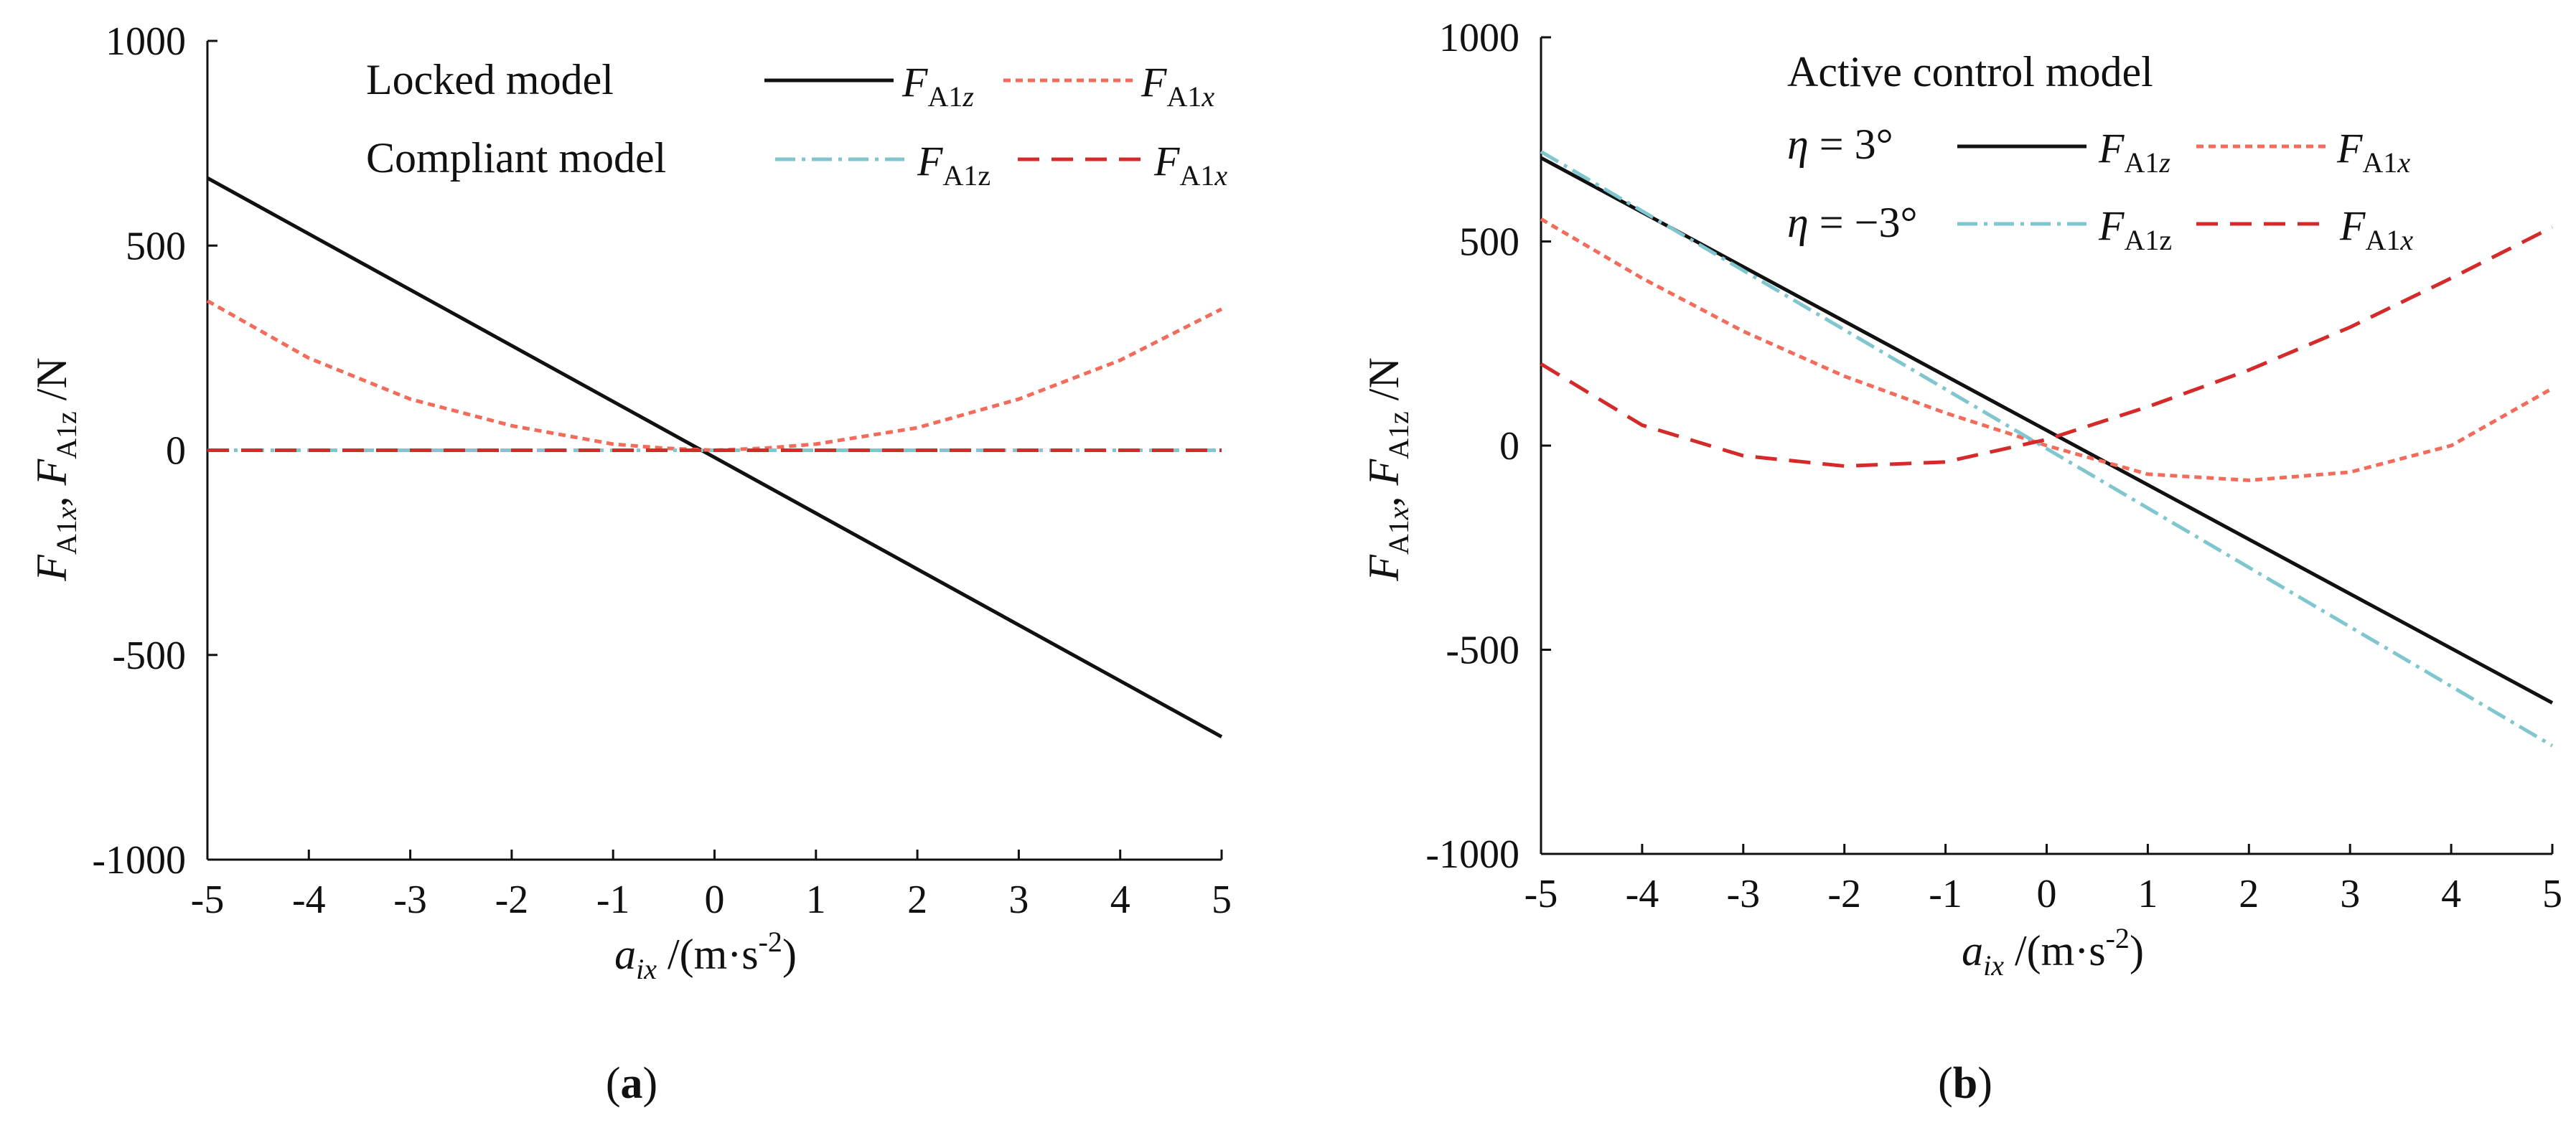 The image size is (2576, 1128). What do you see at coordinates (632, 1083) in the screenshot?
I see `panel-a-label: (a)` at bounding box center [632, 1083].